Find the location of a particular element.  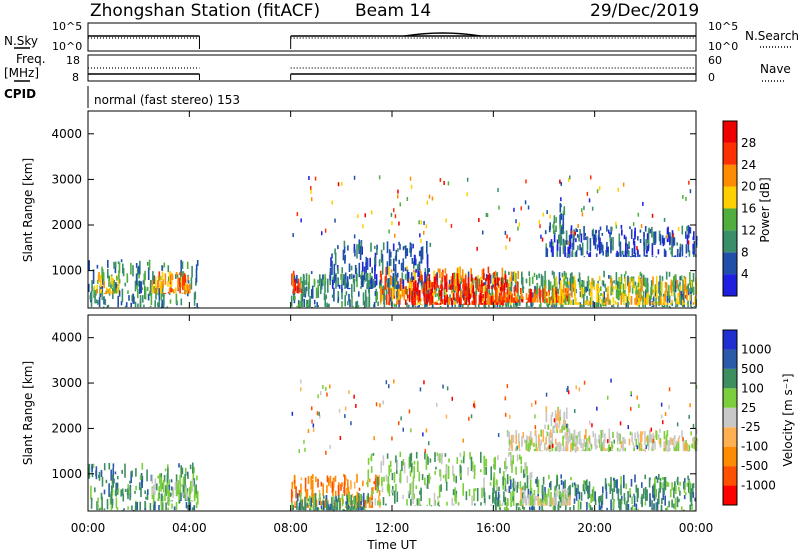

freq-unit-label: [MHz] is located at coordinates (21, 73).